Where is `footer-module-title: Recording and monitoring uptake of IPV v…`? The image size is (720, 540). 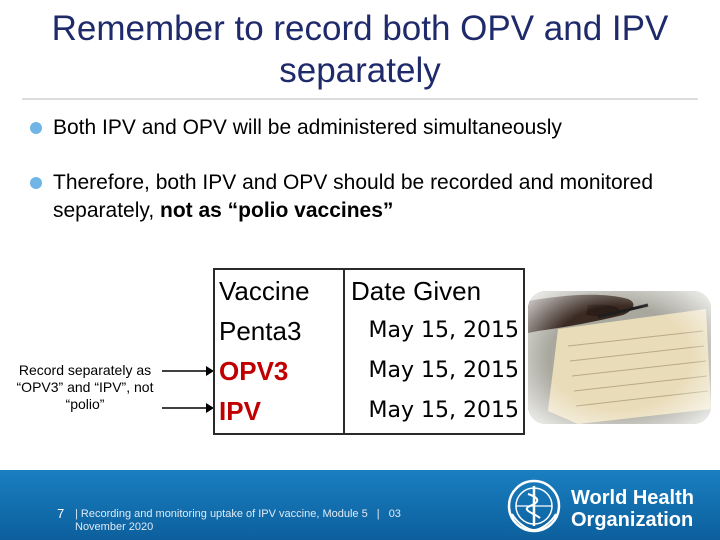 footer-module-title: Recording and monitoring uptake of IPV v… is located at coordinates (224, 514).